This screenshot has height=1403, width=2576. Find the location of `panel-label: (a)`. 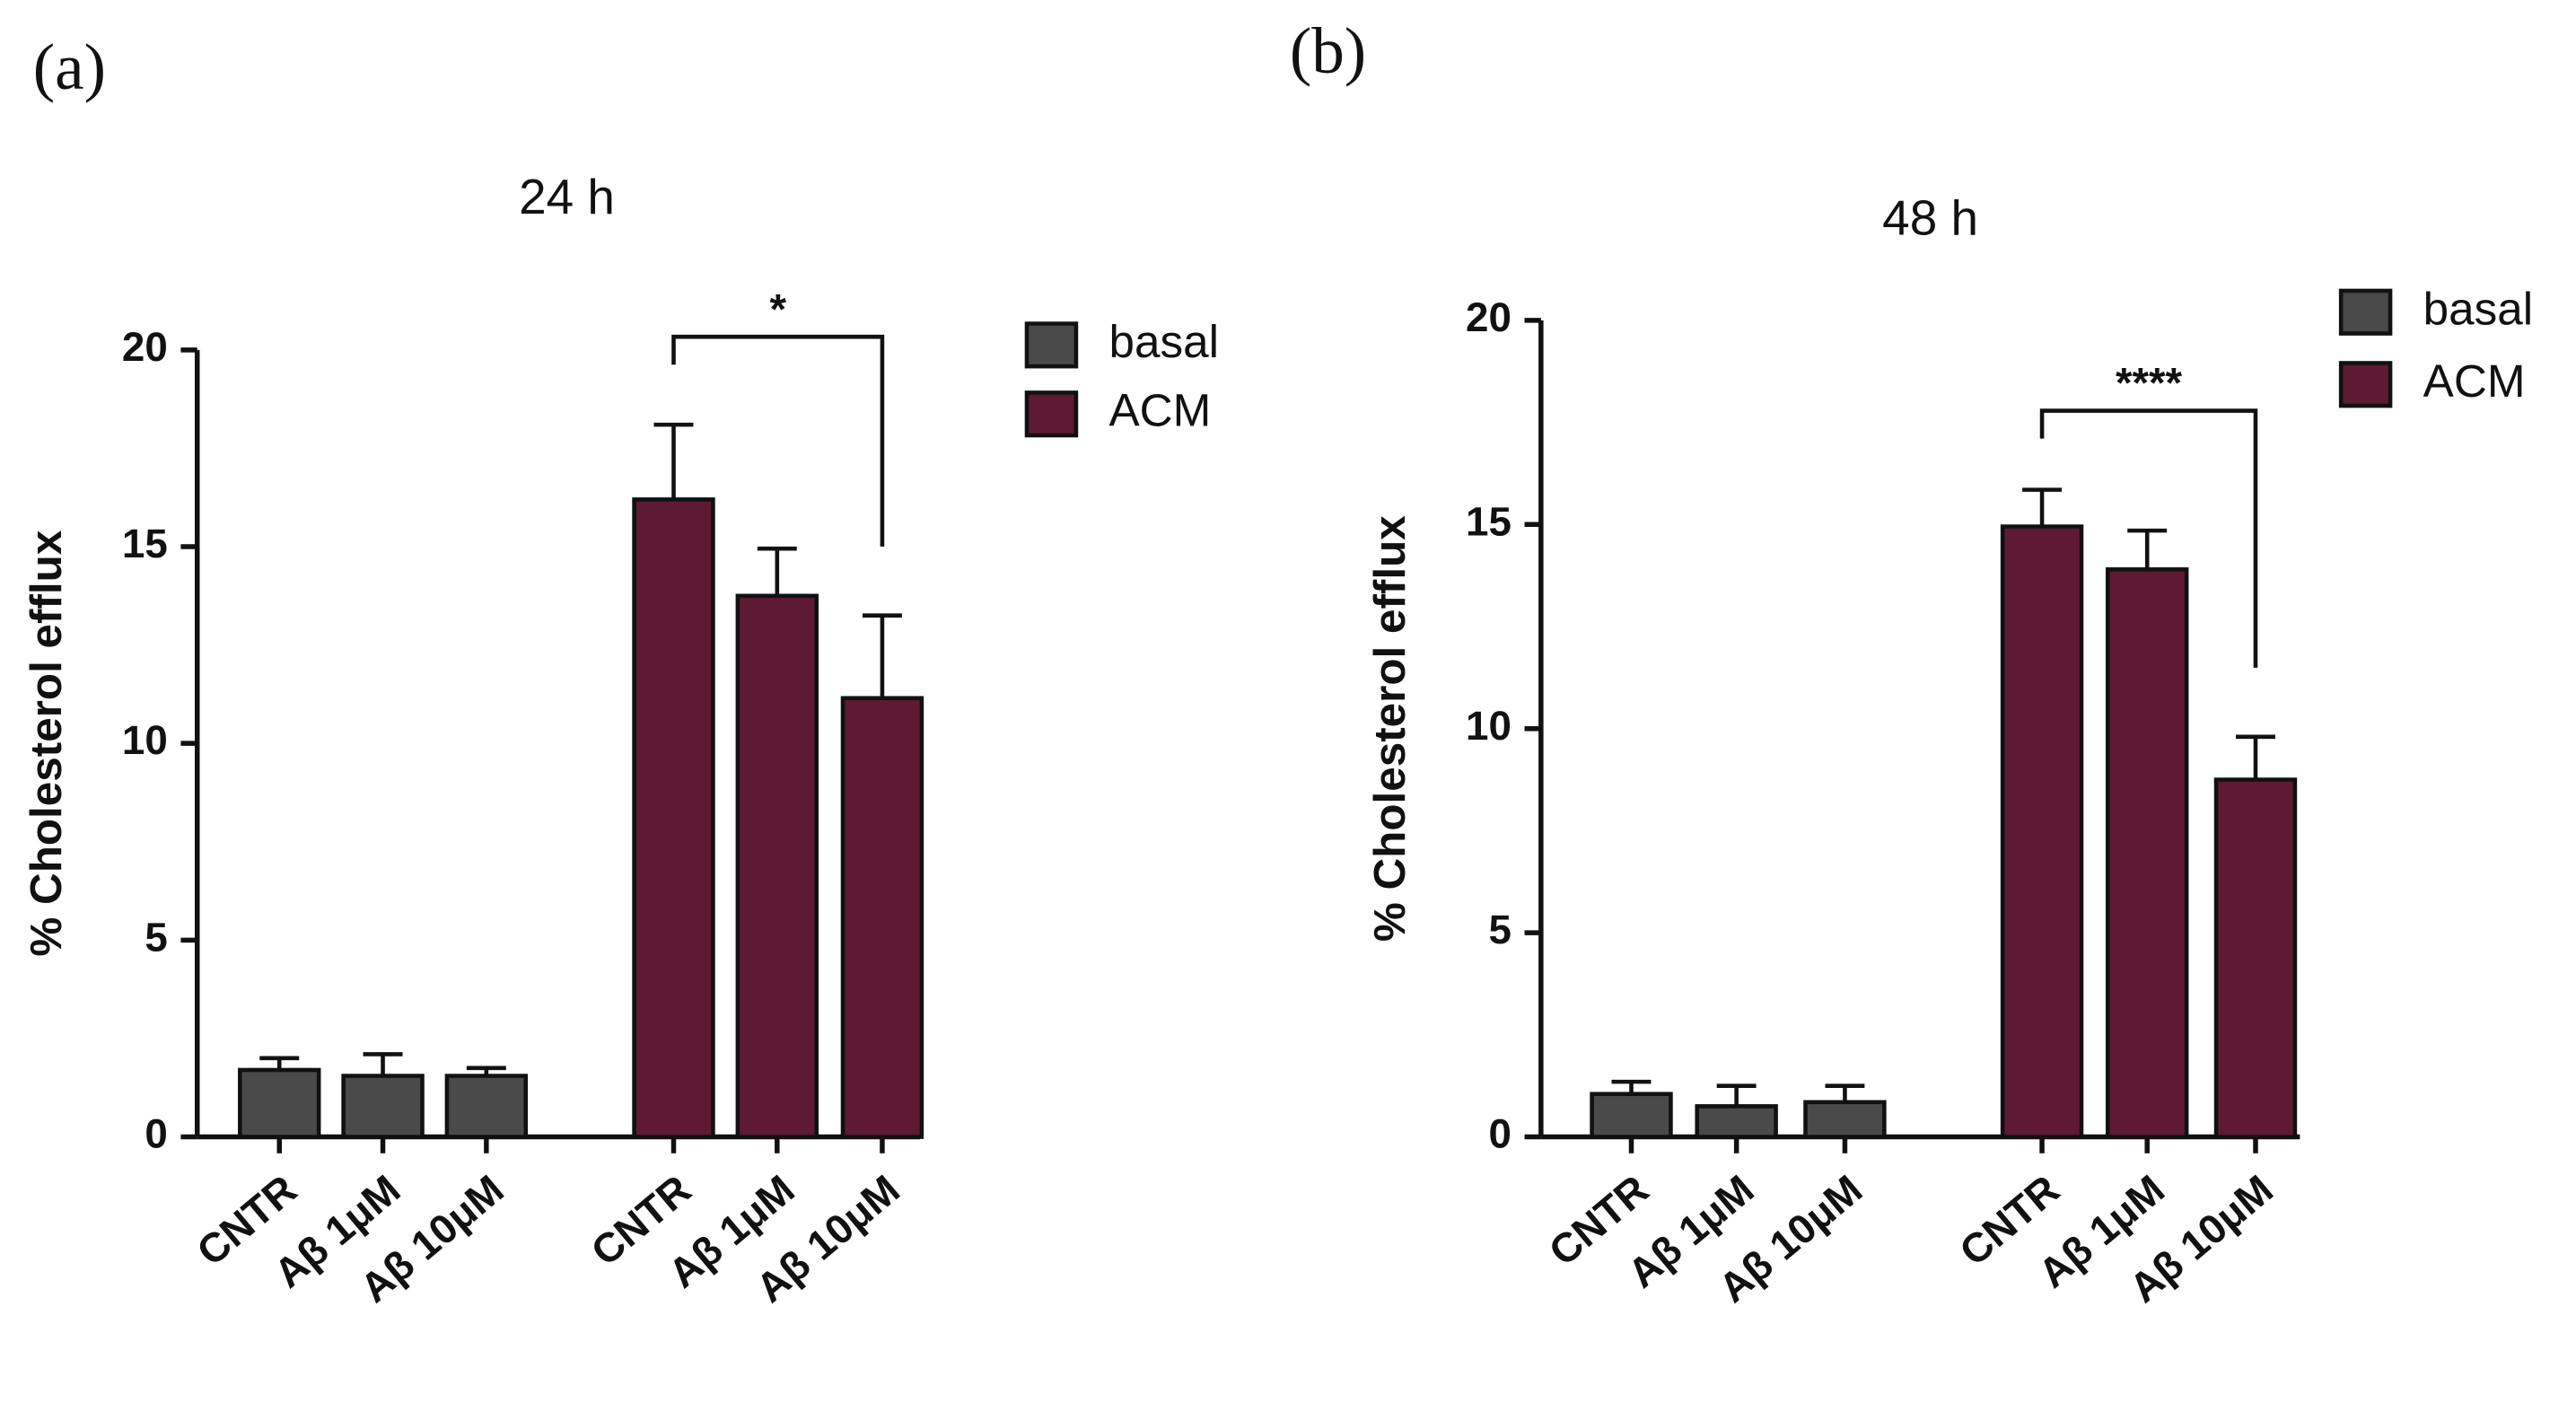

panel-label: (a) is located at coordinates (69, 67).